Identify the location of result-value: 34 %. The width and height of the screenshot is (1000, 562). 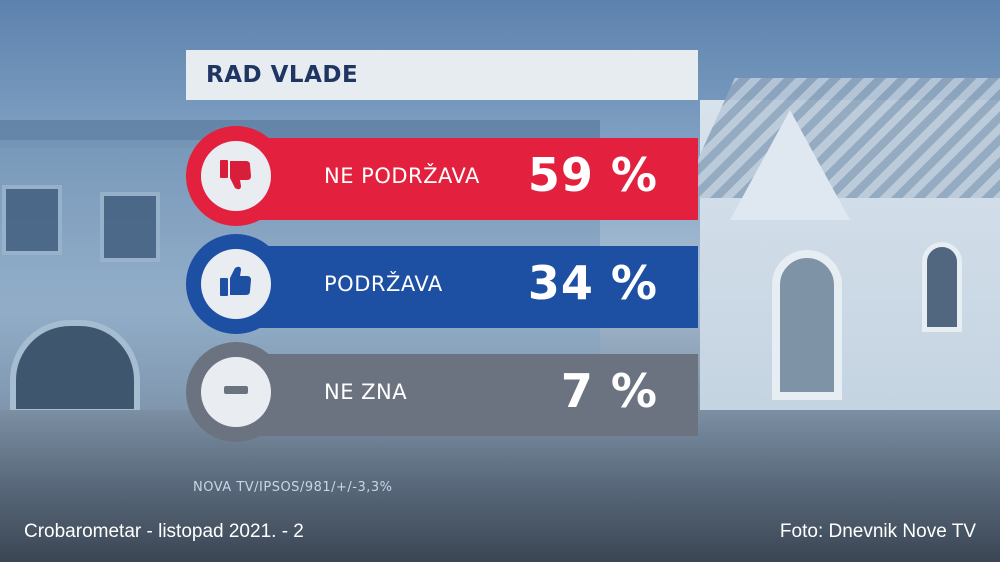
(592, 283).